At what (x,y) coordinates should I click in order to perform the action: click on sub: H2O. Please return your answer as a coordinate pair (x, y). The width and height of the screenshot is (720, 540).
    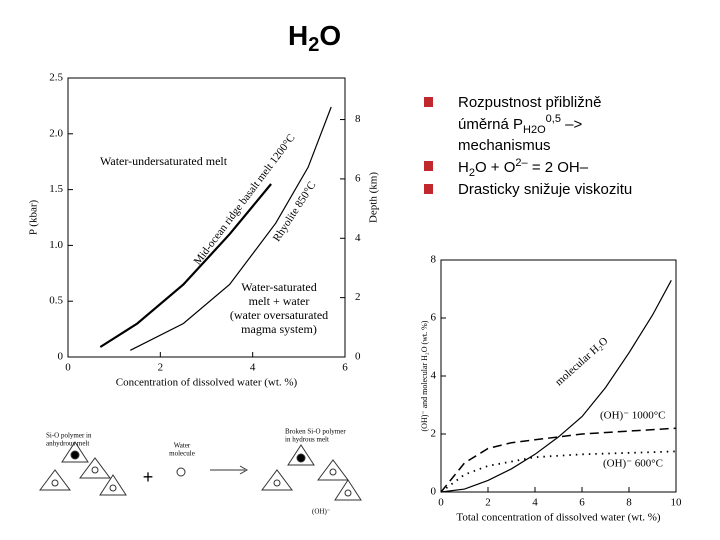
    Looking at the image, I should click on (534, 130).